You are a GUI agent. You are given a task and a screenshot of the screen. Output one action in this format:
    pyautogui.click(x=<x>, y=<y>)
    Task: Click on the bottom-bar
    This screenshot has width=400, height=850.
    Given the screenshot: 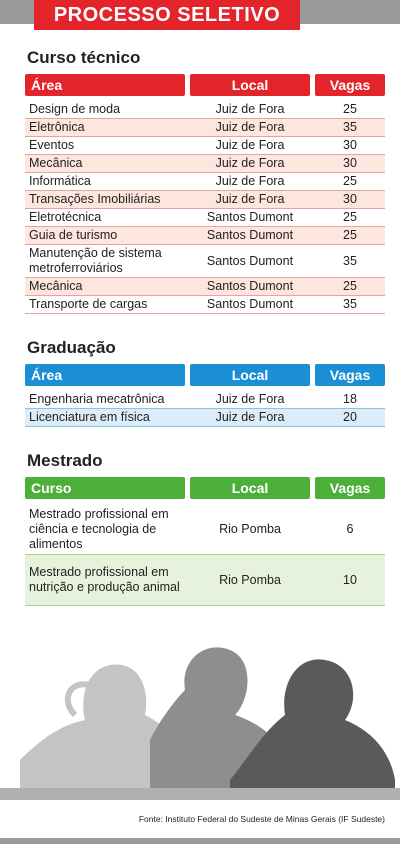 What is the action you would take?
    pyautogui.click(x=200, y=841)
    